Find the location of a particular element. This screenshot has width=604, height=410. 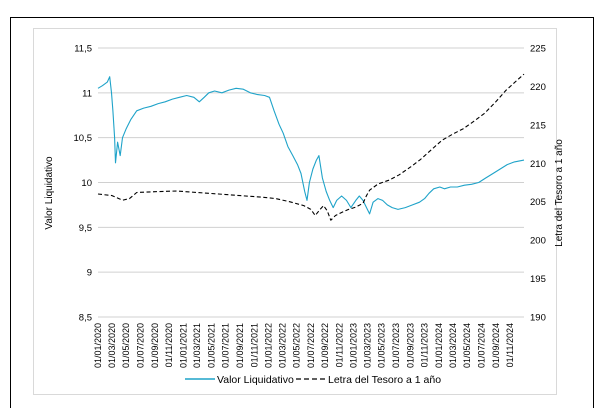

x-tick-label: 01/07/2021 is located at coordinates (226, 345).